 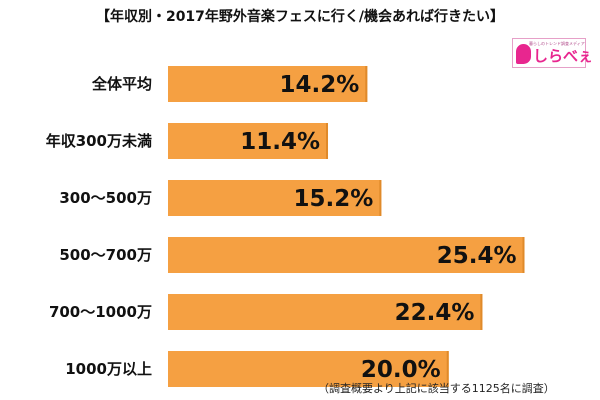 What do you see at coordinates (105, 198) in the screenshot?
I see `category-label-2: 300〜500万` at bounding box center [105, 198].